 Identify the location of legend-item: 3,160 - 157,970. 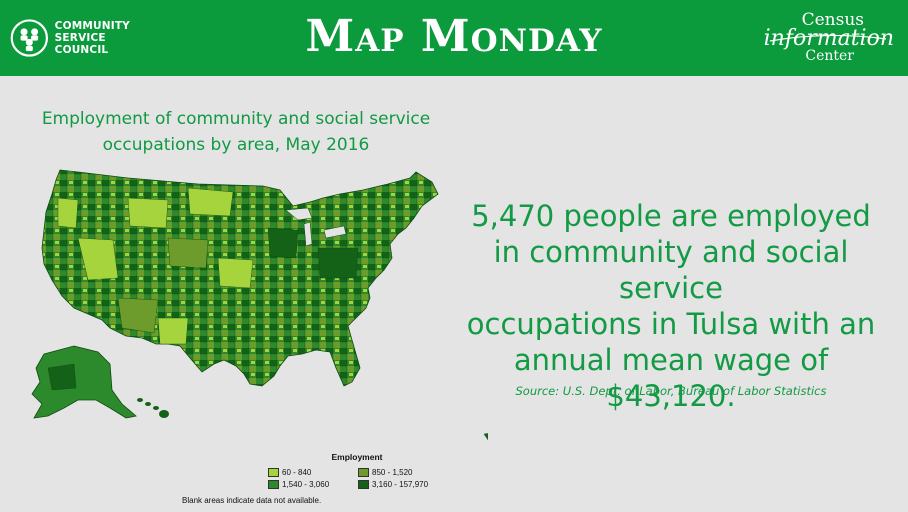
(393, 484).